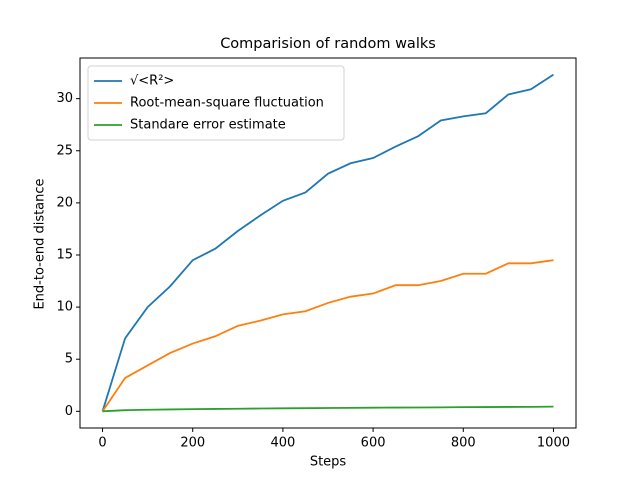  I want to click on x-tick-label: 1000, so click(553, 443).